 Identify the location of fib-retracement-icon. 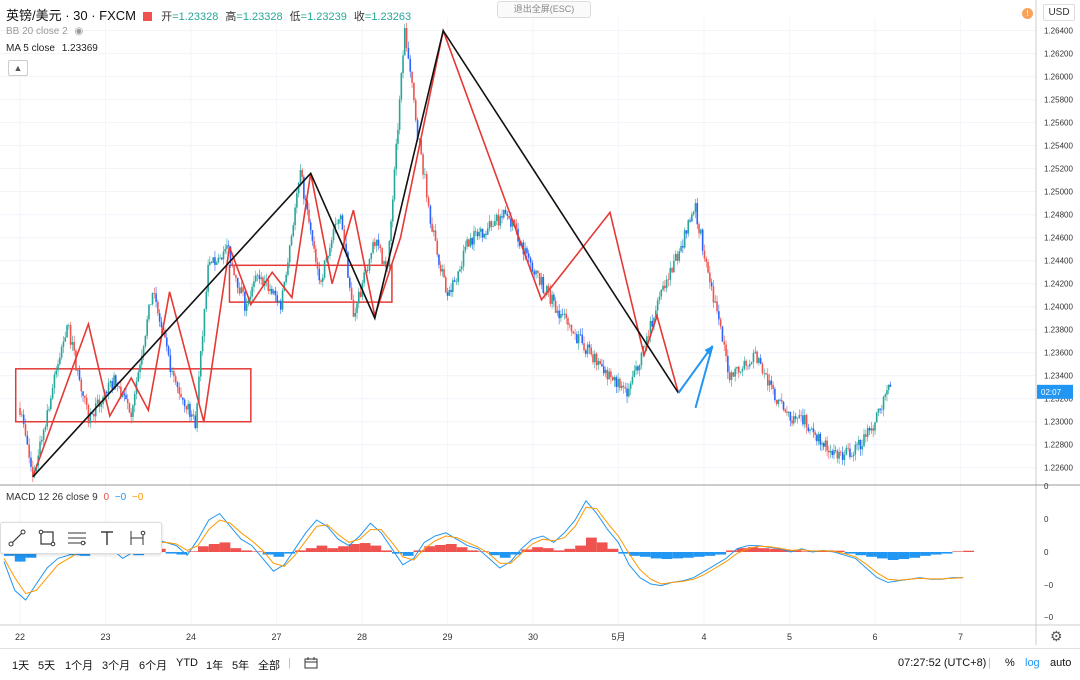
(77, 538).